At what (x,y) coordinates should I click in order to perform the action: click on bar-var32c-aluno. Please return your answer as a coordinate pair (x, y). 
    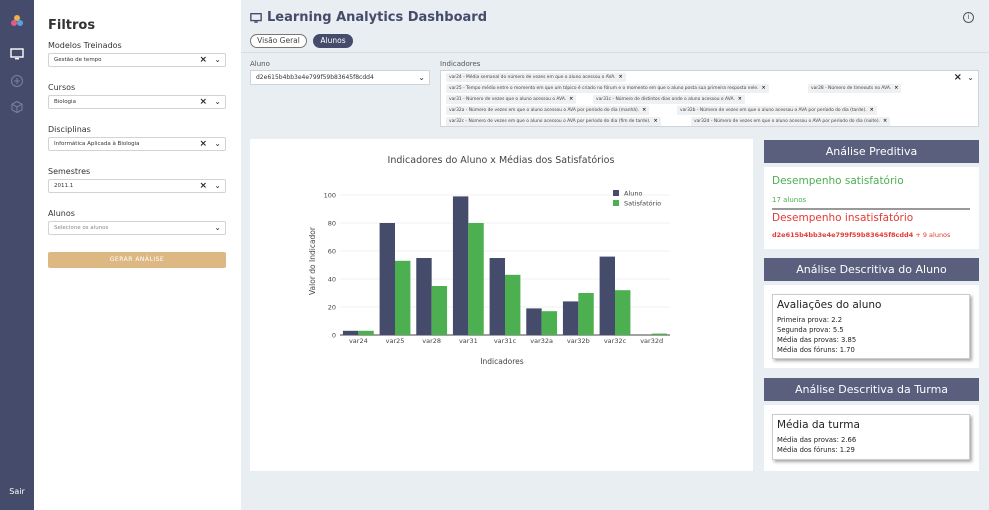
    Looking at the image, I should click on (607, 295).